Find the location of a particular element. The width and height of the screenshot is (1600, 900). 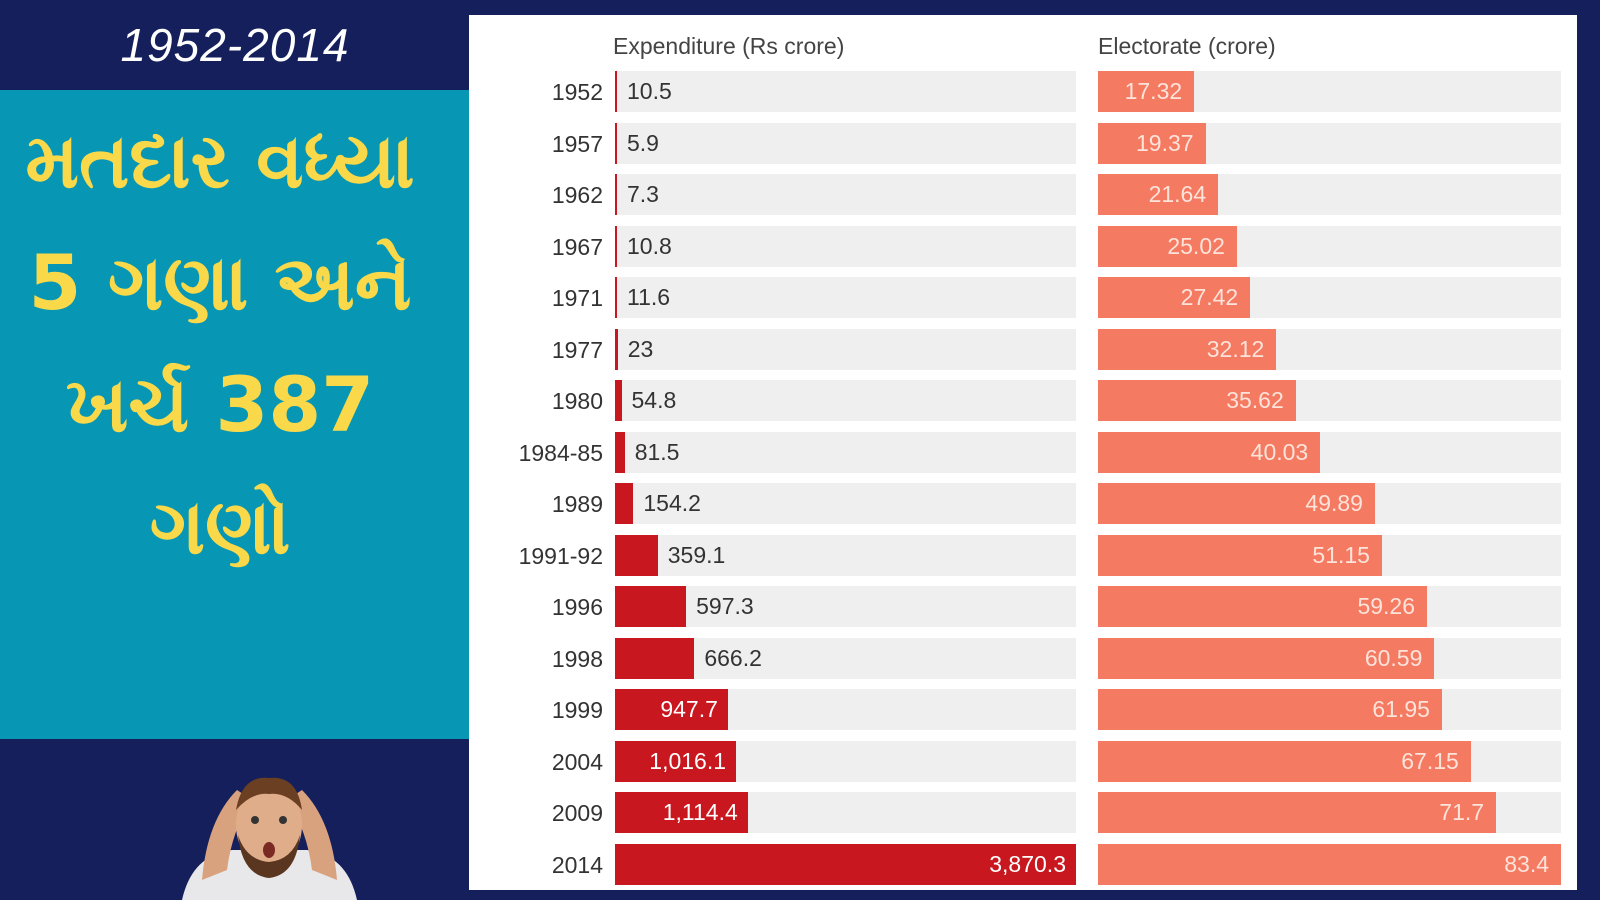

category-label: 2009 is located at coordinates (577, 813).